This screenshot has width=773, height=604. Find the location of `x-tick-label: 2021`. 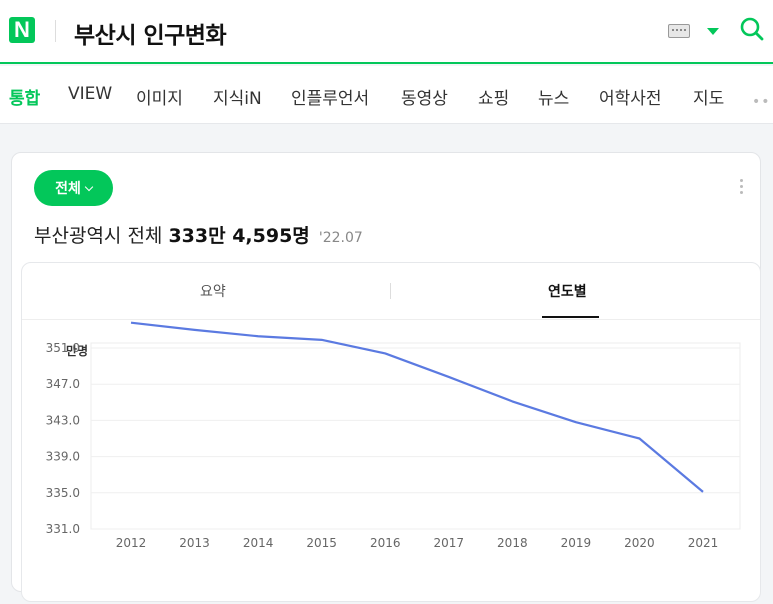

x-tick-label: 2021 is located at coordinates (703, 543).